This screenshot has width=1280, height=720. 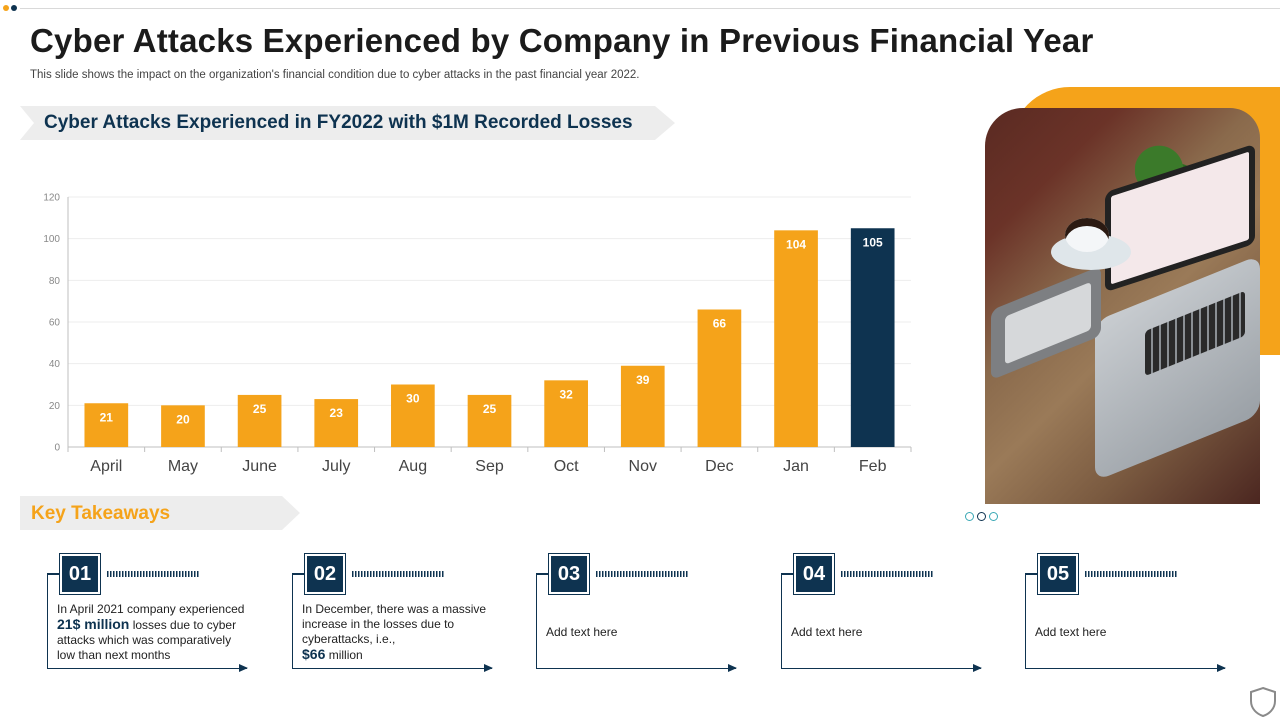 What do you see at coordinates (183, 419) in the screenshot?
I see `bar-value-label: 20` at bounding box center [183, 419].